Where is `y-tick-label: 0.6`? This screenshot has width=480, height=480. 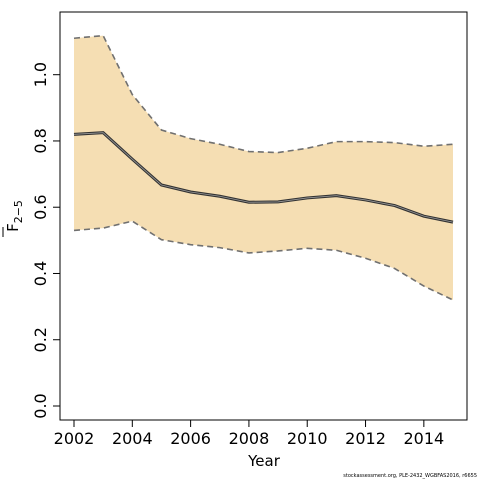
y-tick-label: 0.6 is located at coordinates (40, 206).